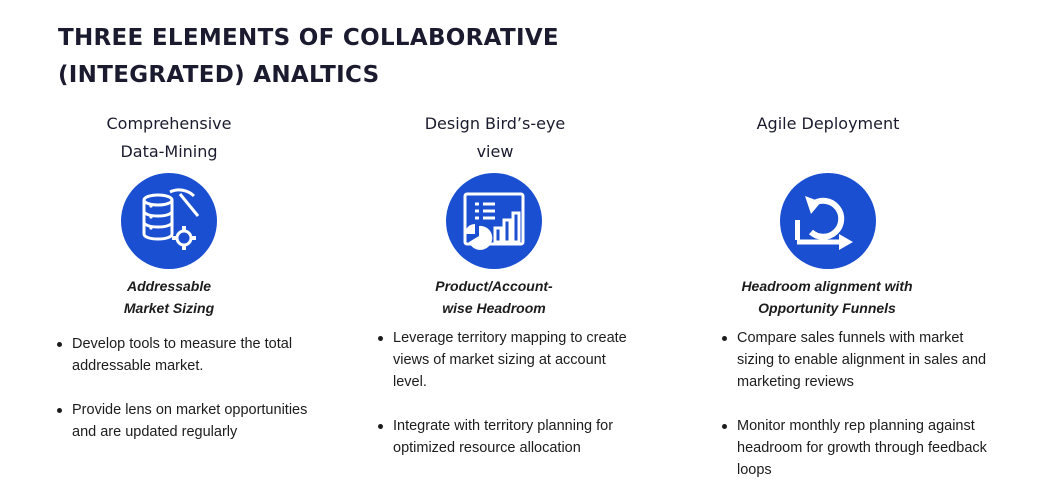  I want to click on subtitle-line-2: Market Sizing, so click(169, 308).